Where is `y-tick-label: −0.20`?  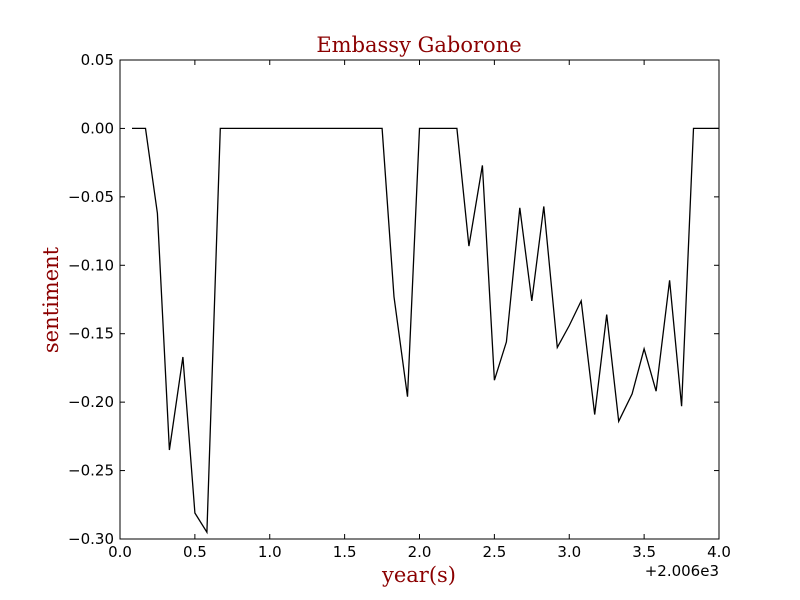
y-tick-label: −0.20 is located at coordinates (91, 402).